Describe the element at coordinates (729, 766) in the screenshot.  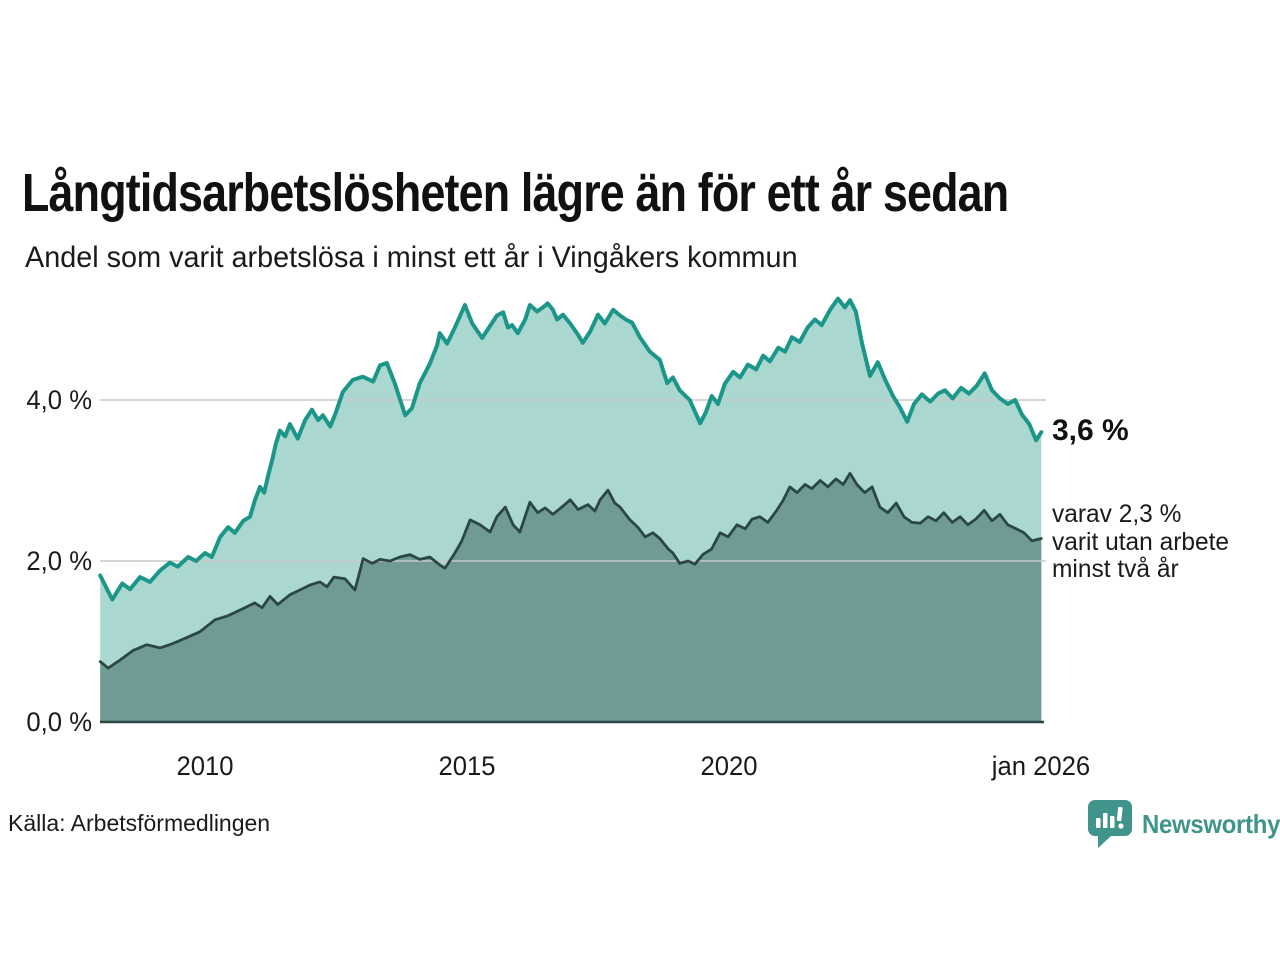
I see `x-tick-label: 2020` at that location.